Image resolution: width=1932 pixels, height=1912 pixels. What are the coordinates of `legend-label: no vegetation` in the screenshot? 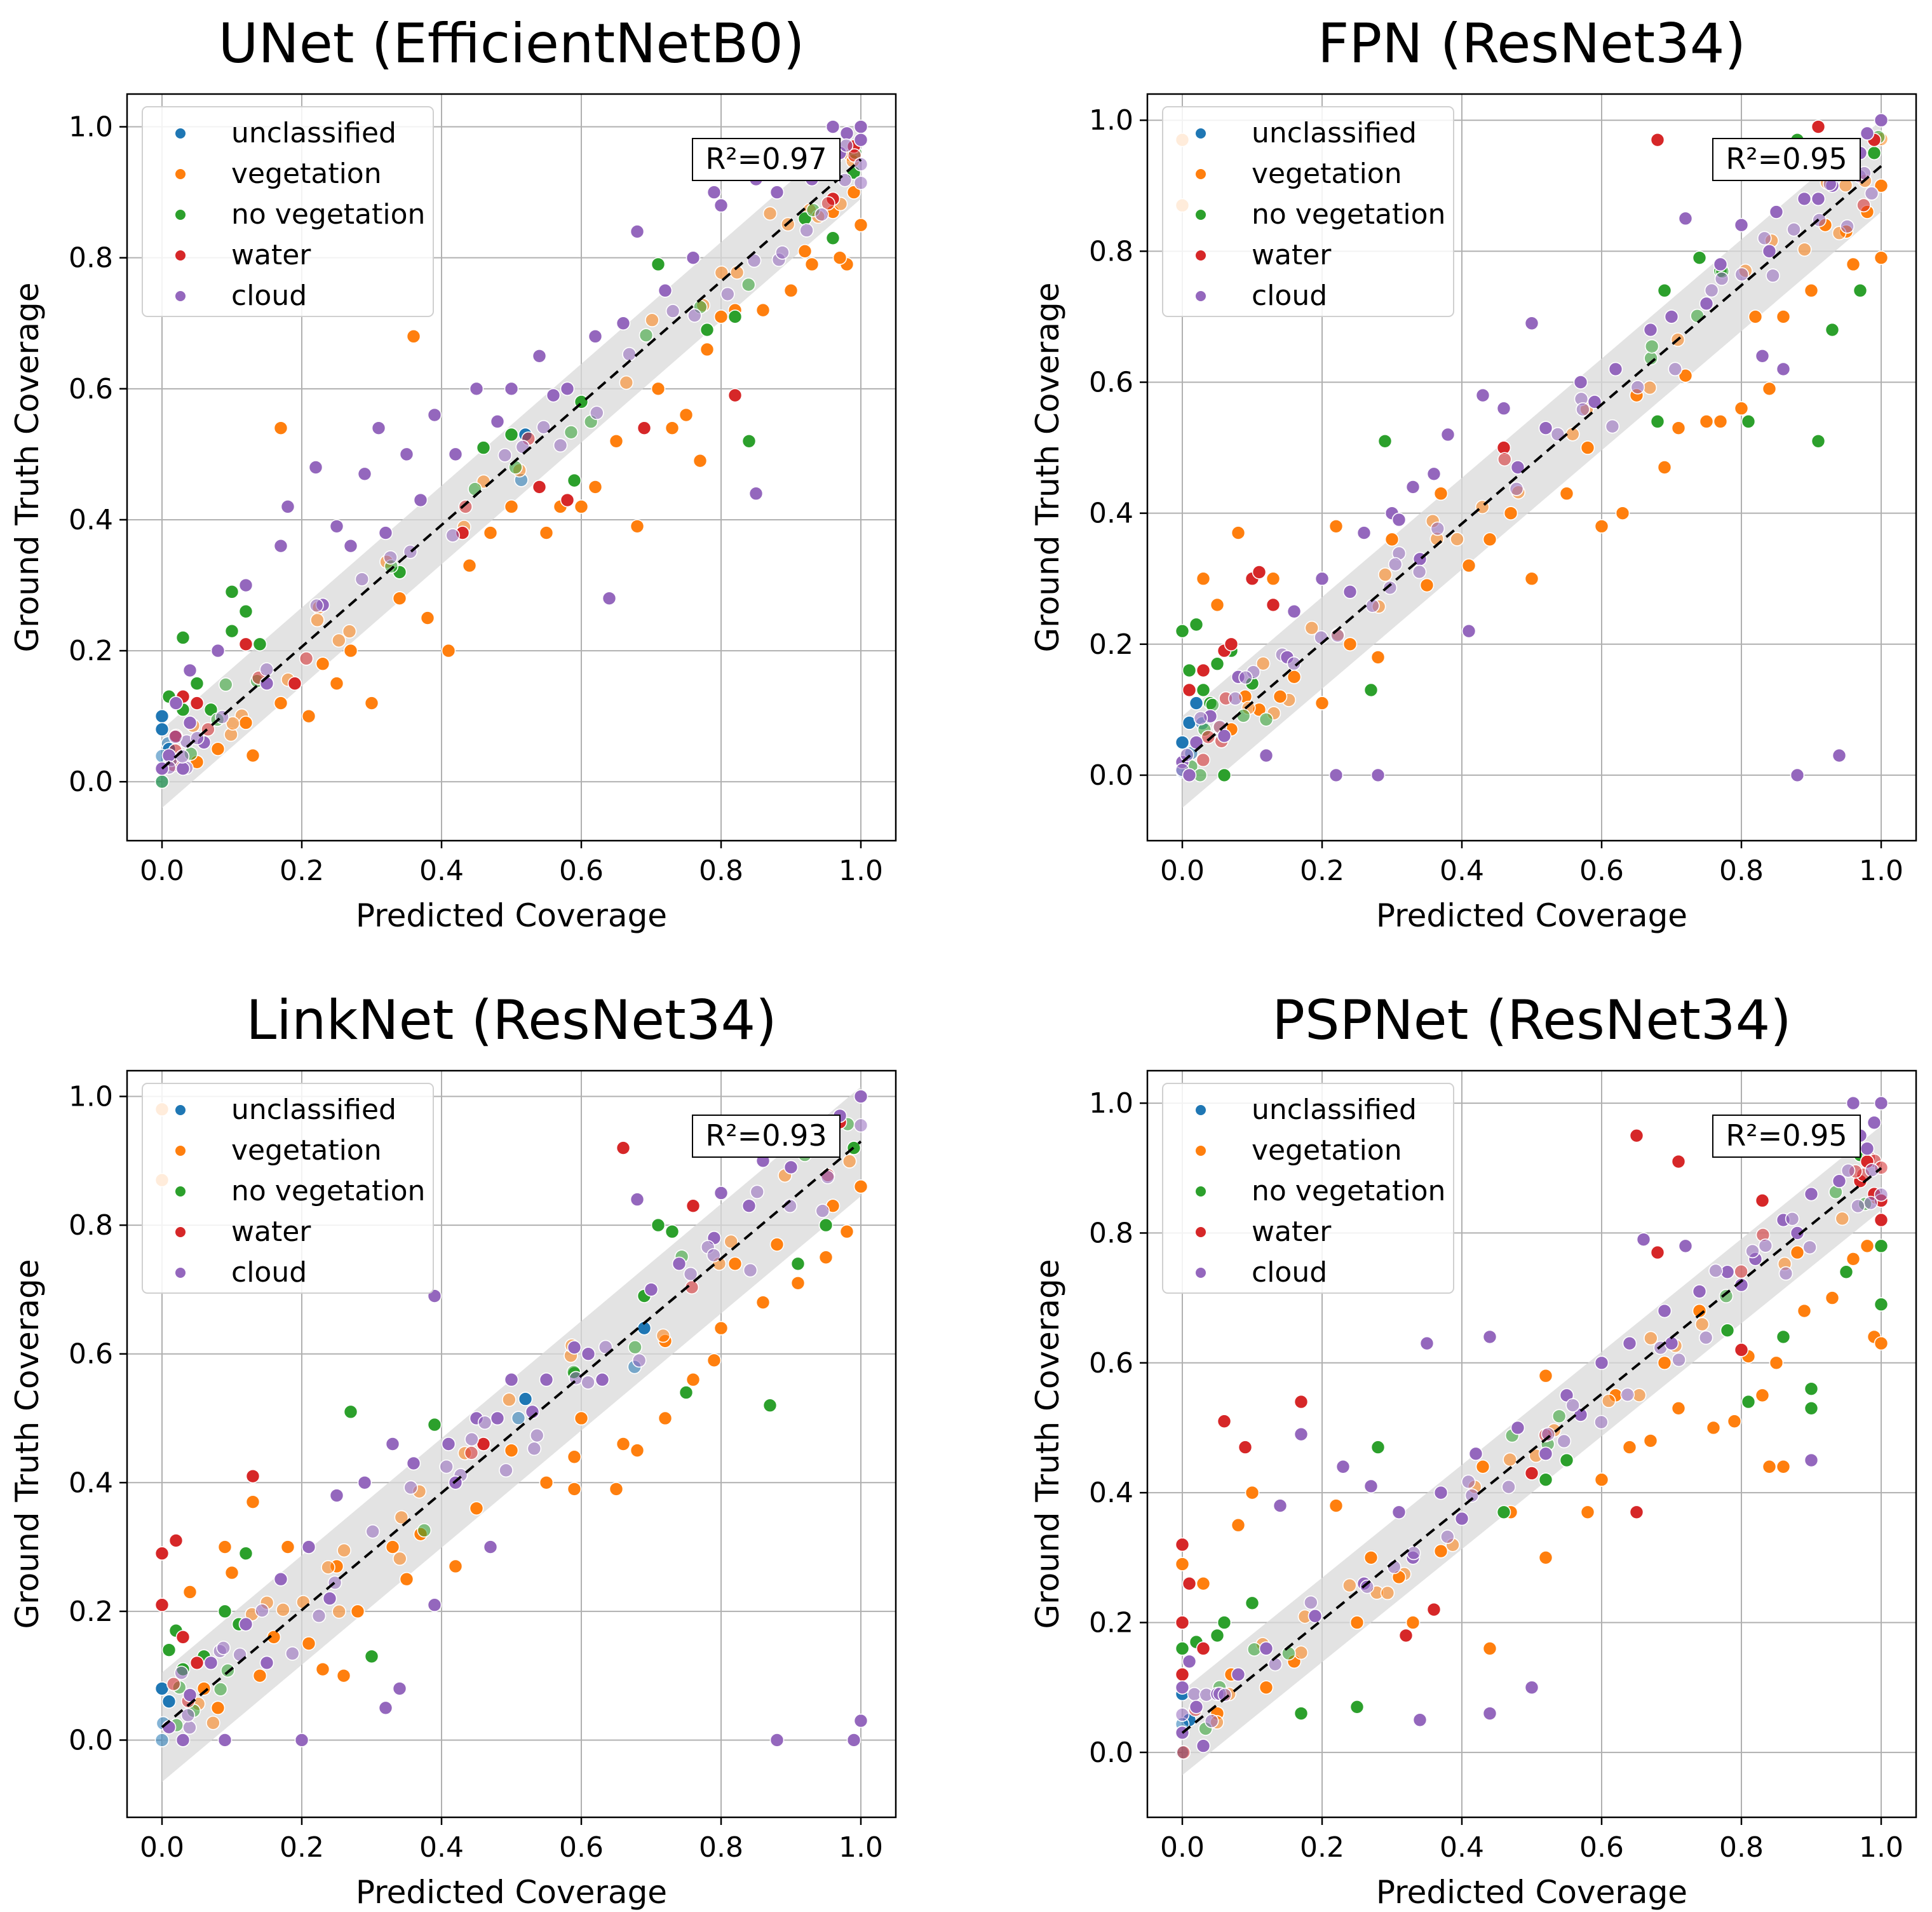 It's located at (328, 1191).